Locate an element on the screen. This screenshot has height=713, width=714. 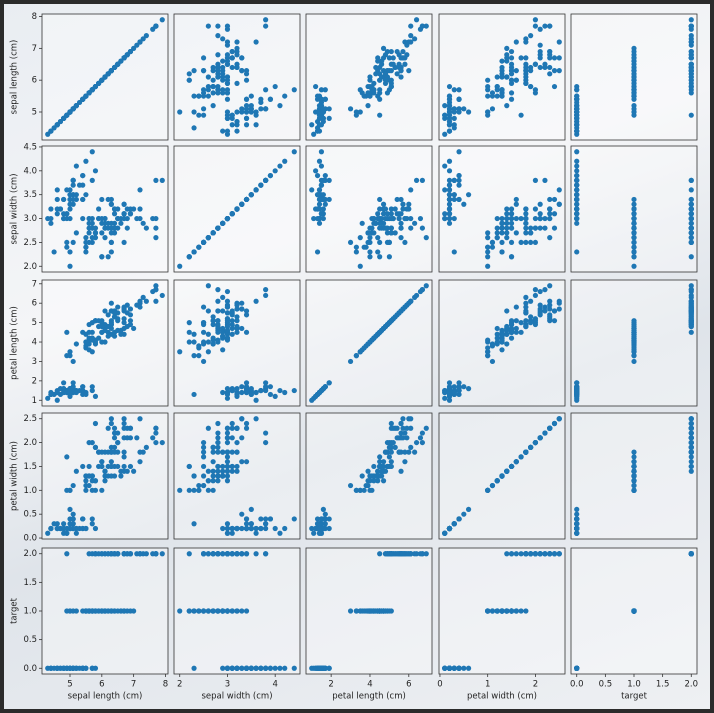
x-tick-label: 8 is located at coordinates (165, 685).